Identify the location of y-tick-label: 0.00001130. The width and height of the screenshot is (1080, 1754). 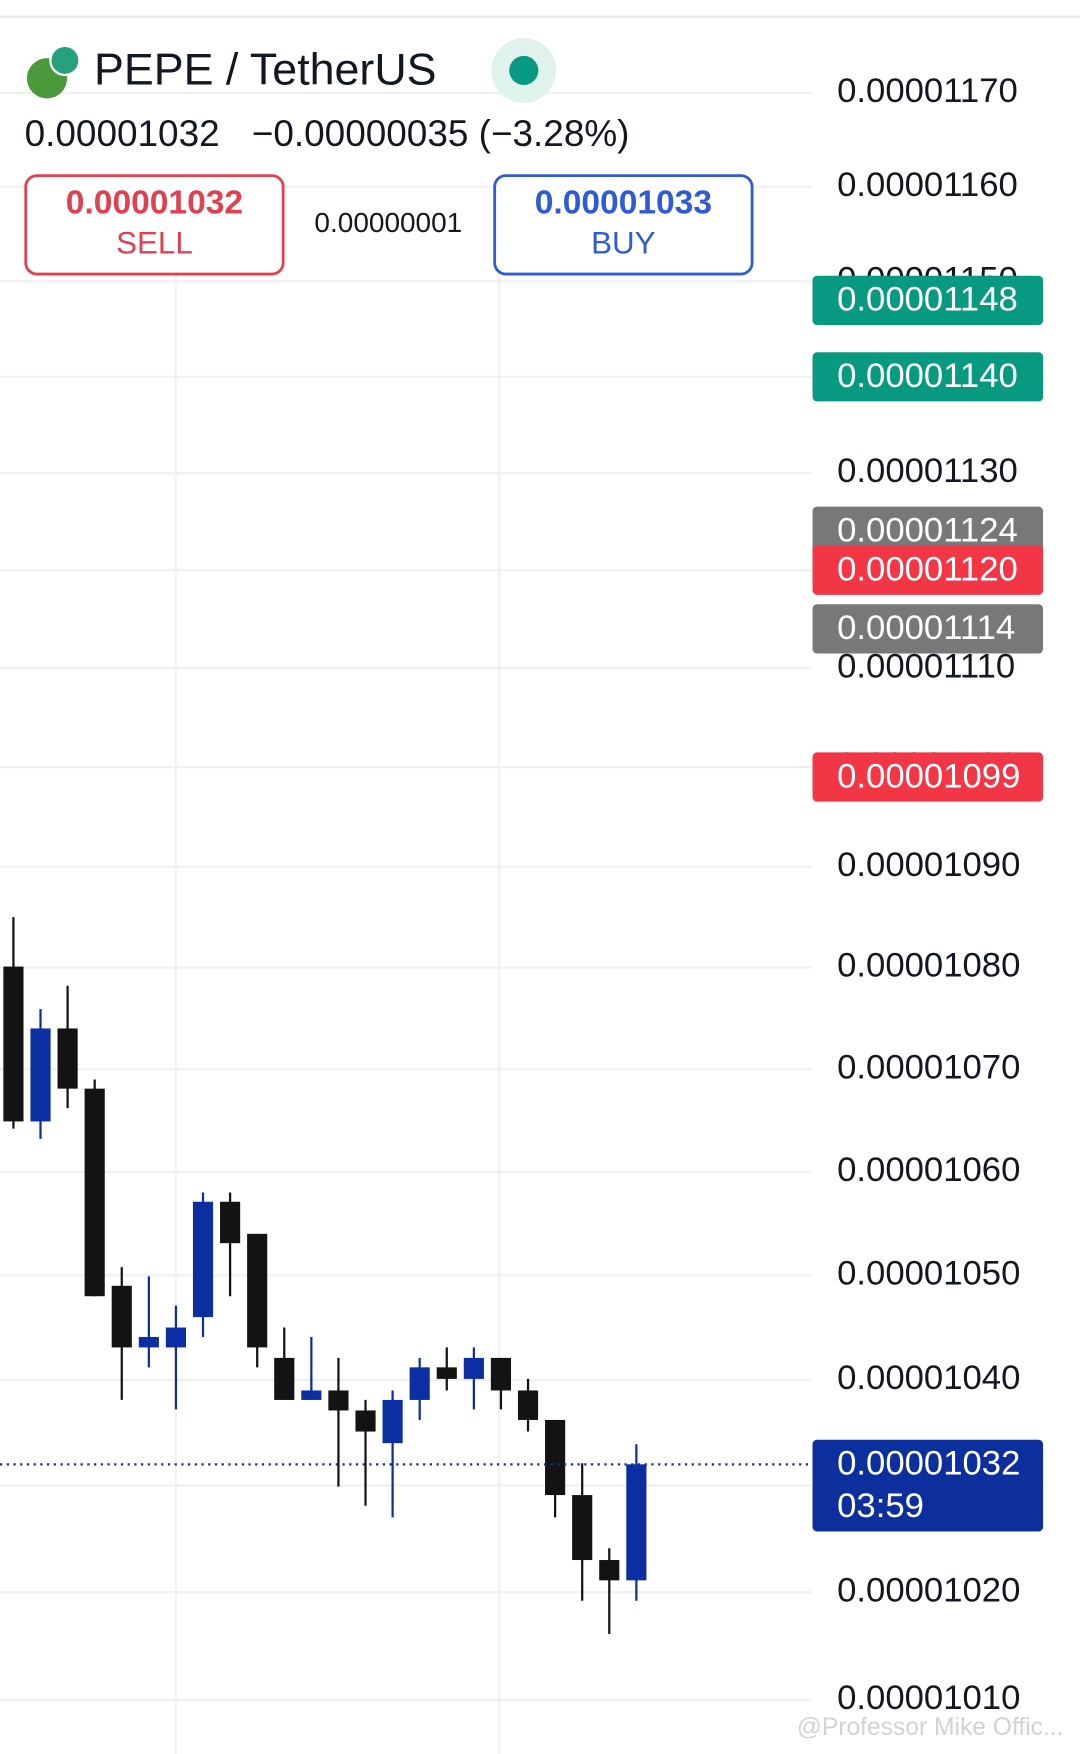
(927, 471).